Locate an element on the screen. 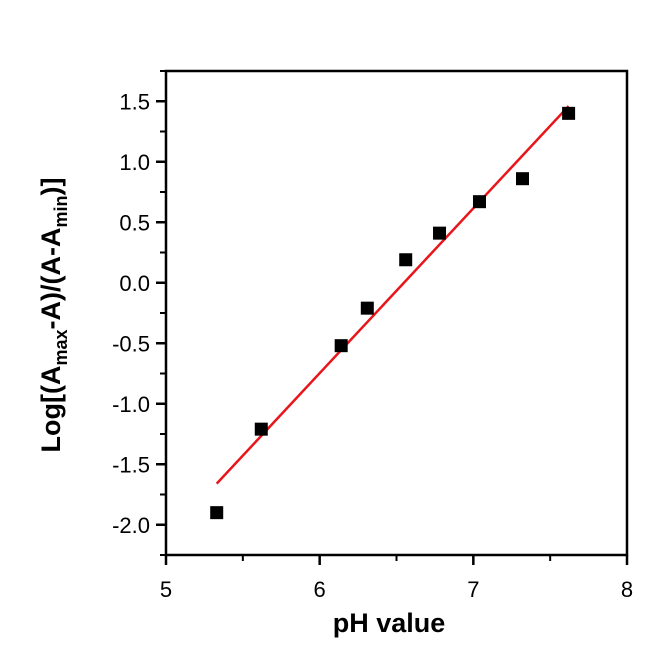 This screenshot has height=670, width=665. y-axis-title-prefix: Log[(A is located at coordinates (51, 409).